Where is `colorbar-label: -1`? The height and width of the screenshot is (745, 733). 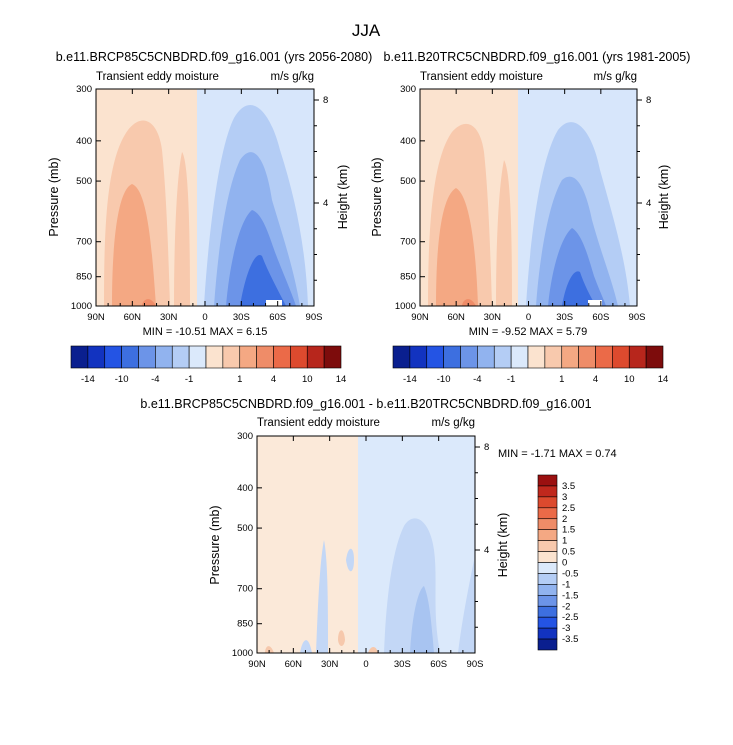 colorbar-label: -1 is located at coordinates (511, 379).